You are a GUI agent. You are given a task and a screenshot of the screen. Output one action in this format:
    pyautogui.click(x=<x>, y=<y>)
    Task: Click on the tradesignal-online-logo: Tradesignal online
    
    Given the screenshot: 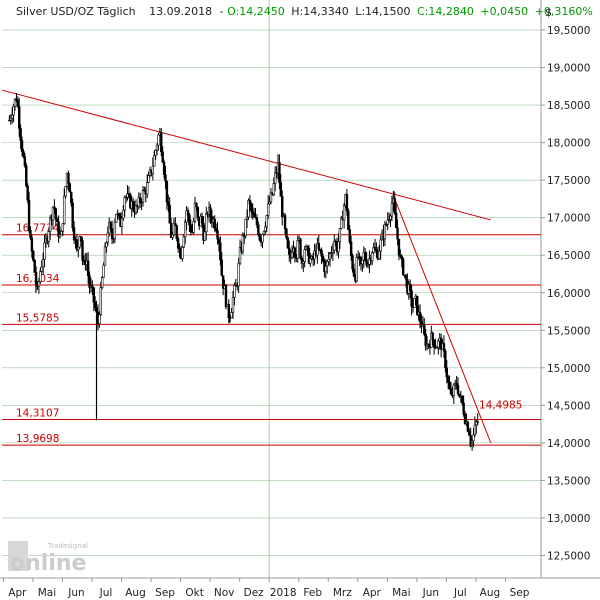 What is the action you would take?
    pyautogui.click(x=48, y=558)
    